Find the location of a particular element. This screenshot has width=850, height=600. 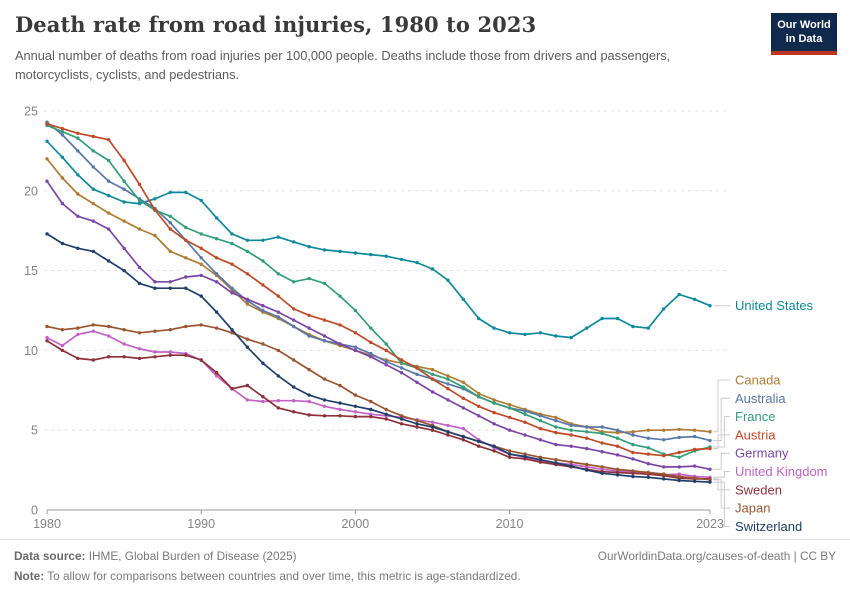

point-japan-2023 is located at coordinates (710, 480).